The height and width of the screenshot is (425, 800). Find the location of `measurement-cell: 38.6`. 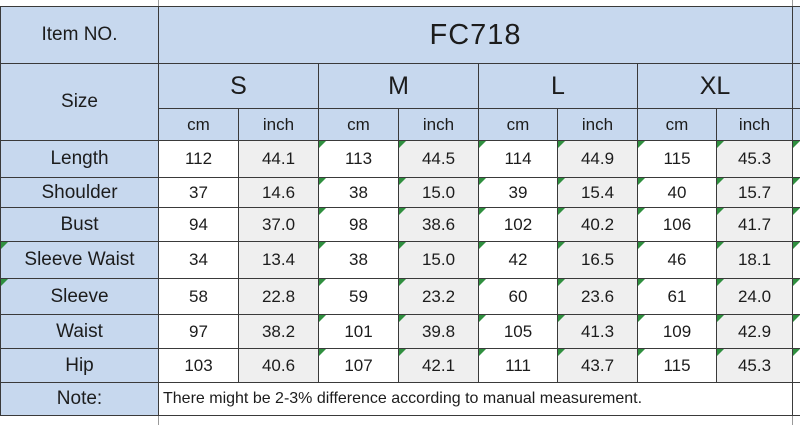

measurement-cell: 38.6 is located at coordinates (438, 224).